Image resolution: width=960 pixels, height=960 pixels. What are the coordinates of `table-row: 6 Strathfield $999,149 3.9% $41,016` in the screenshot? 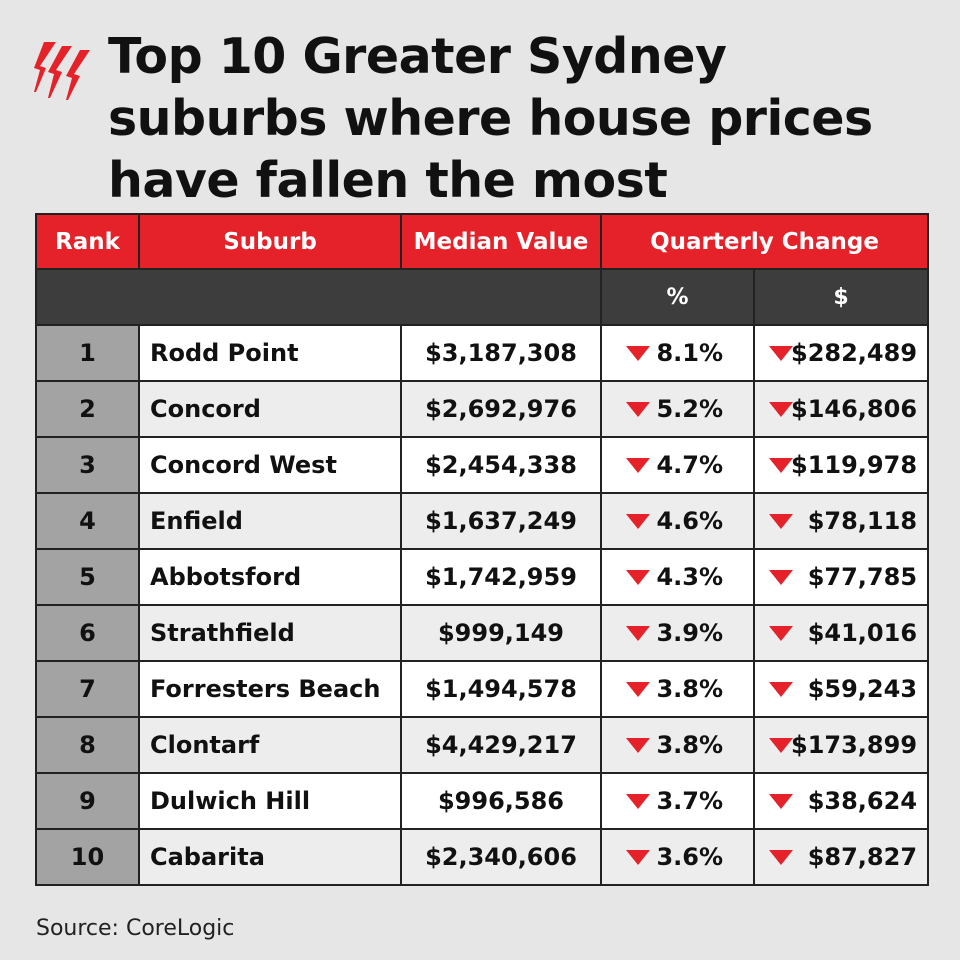 It's located at (482, 633).